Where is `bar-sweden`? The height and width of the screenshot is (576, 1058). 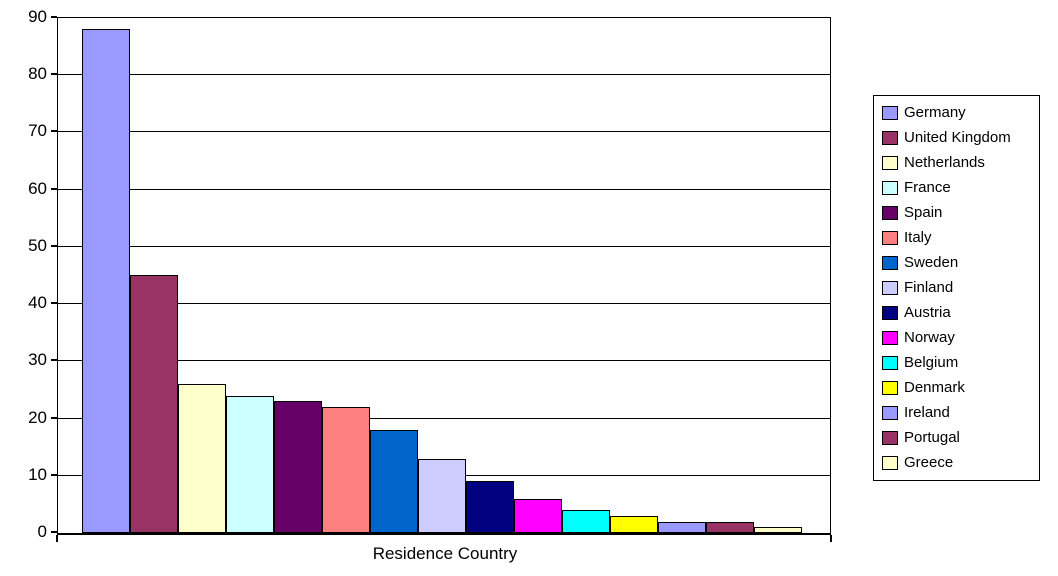
bar-sweden is located at coordinates (394, 481).